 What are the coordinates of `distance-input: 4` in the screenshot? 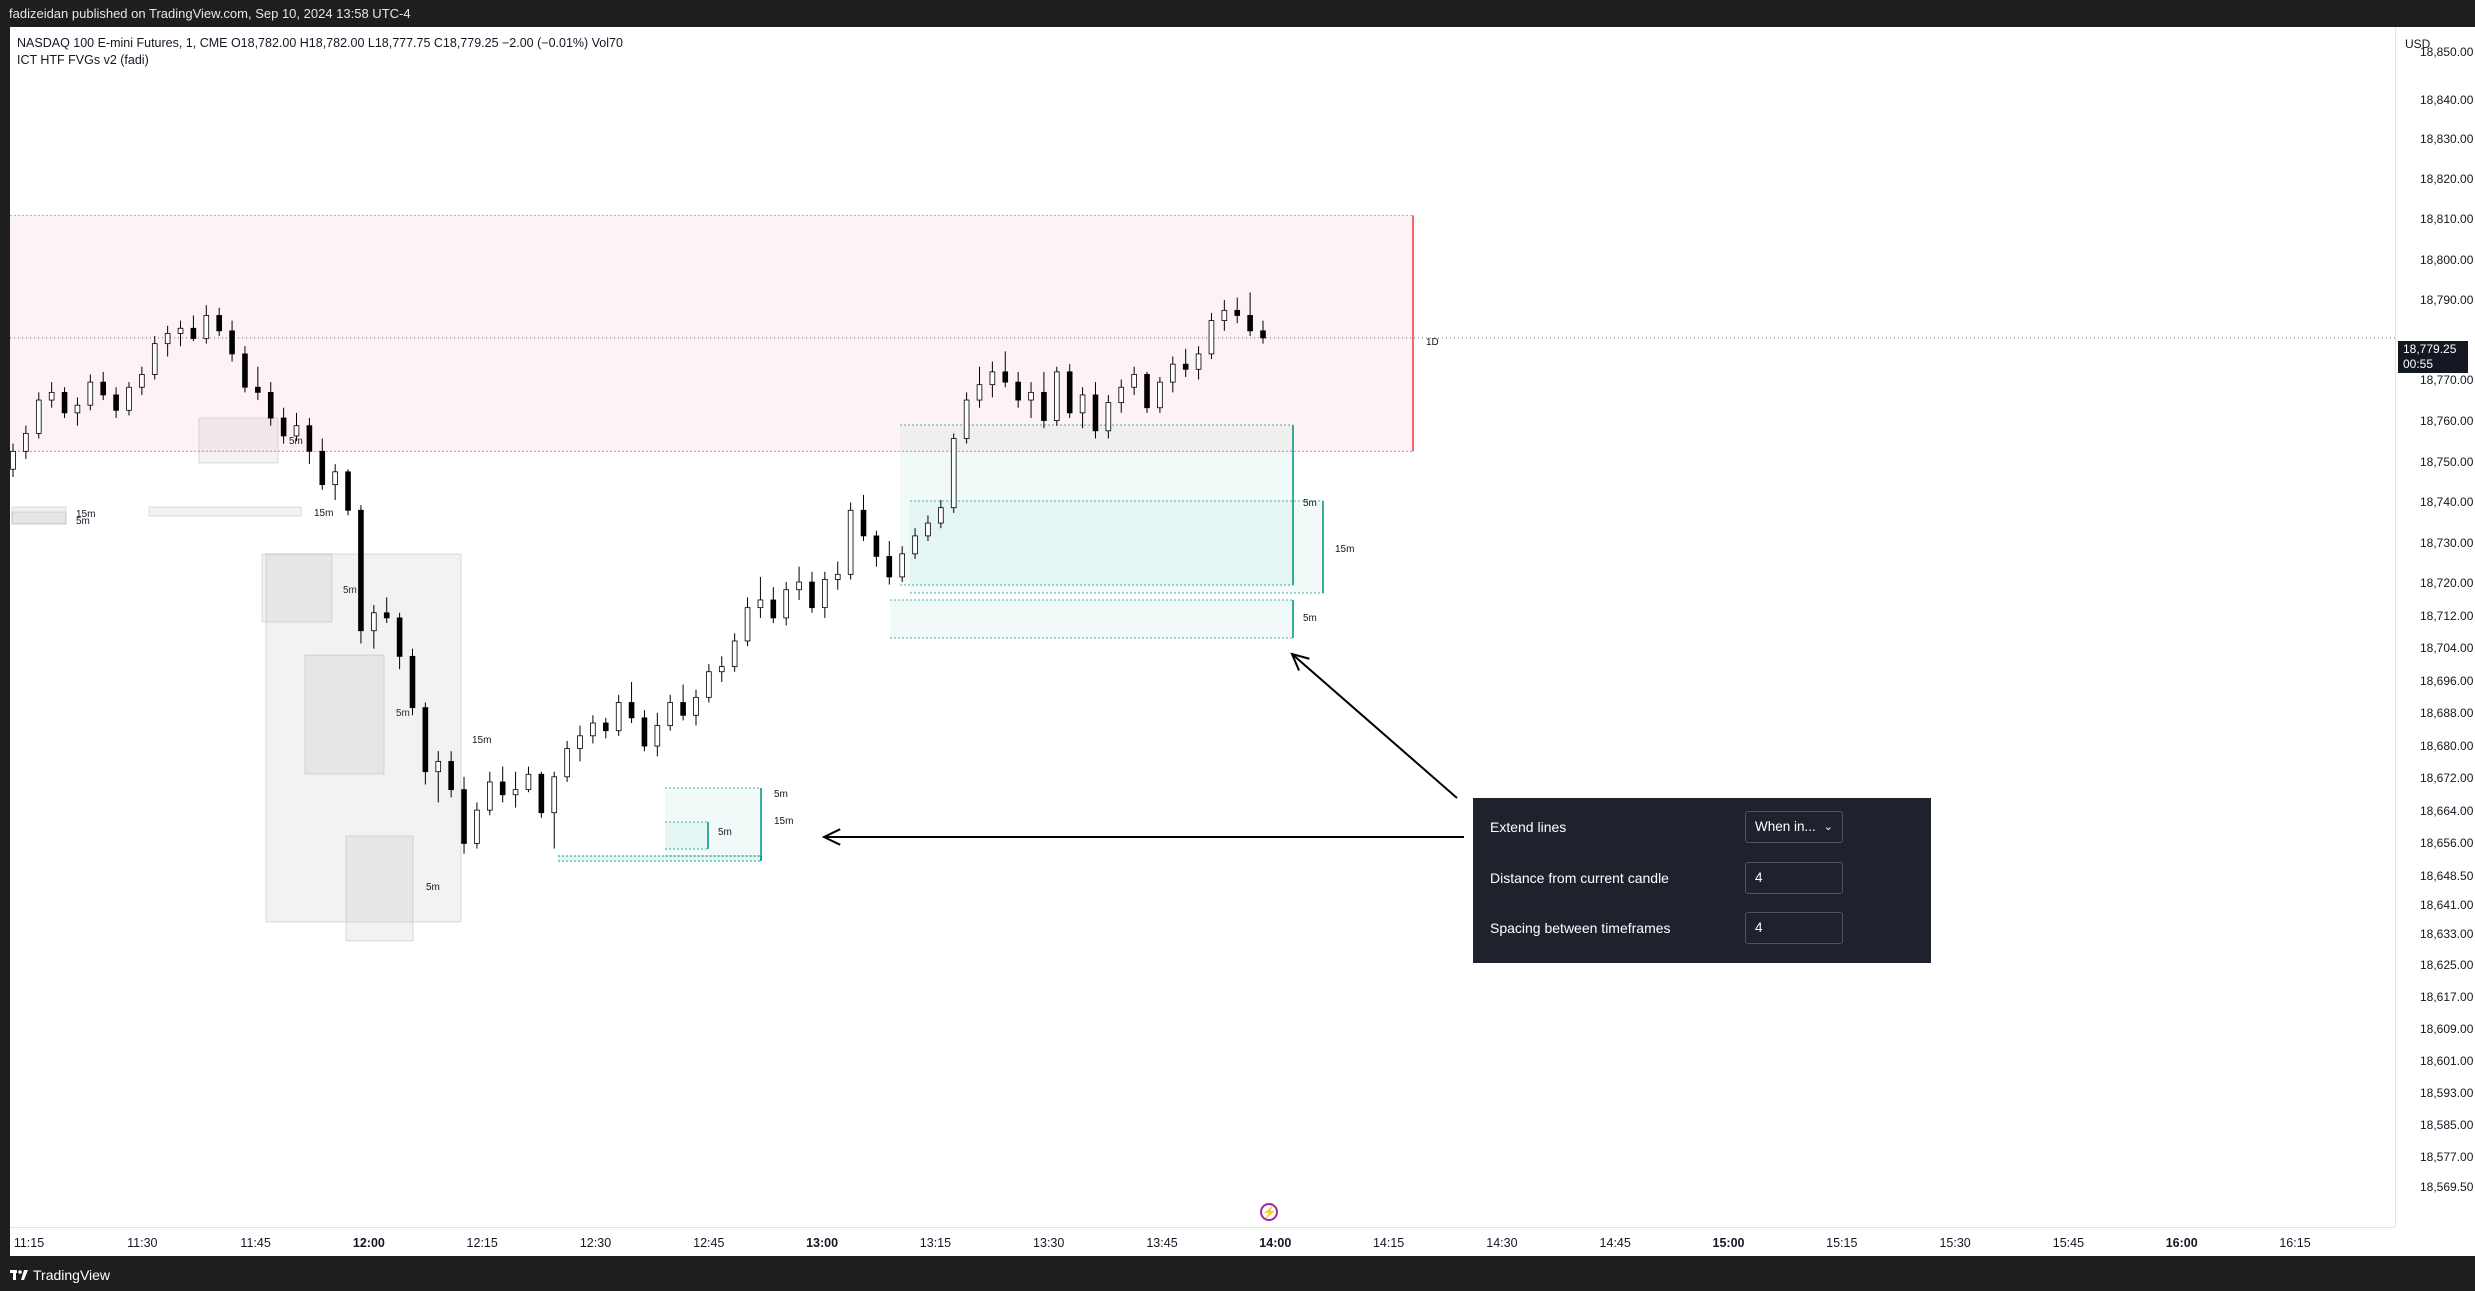 It's located at (1794, 878).